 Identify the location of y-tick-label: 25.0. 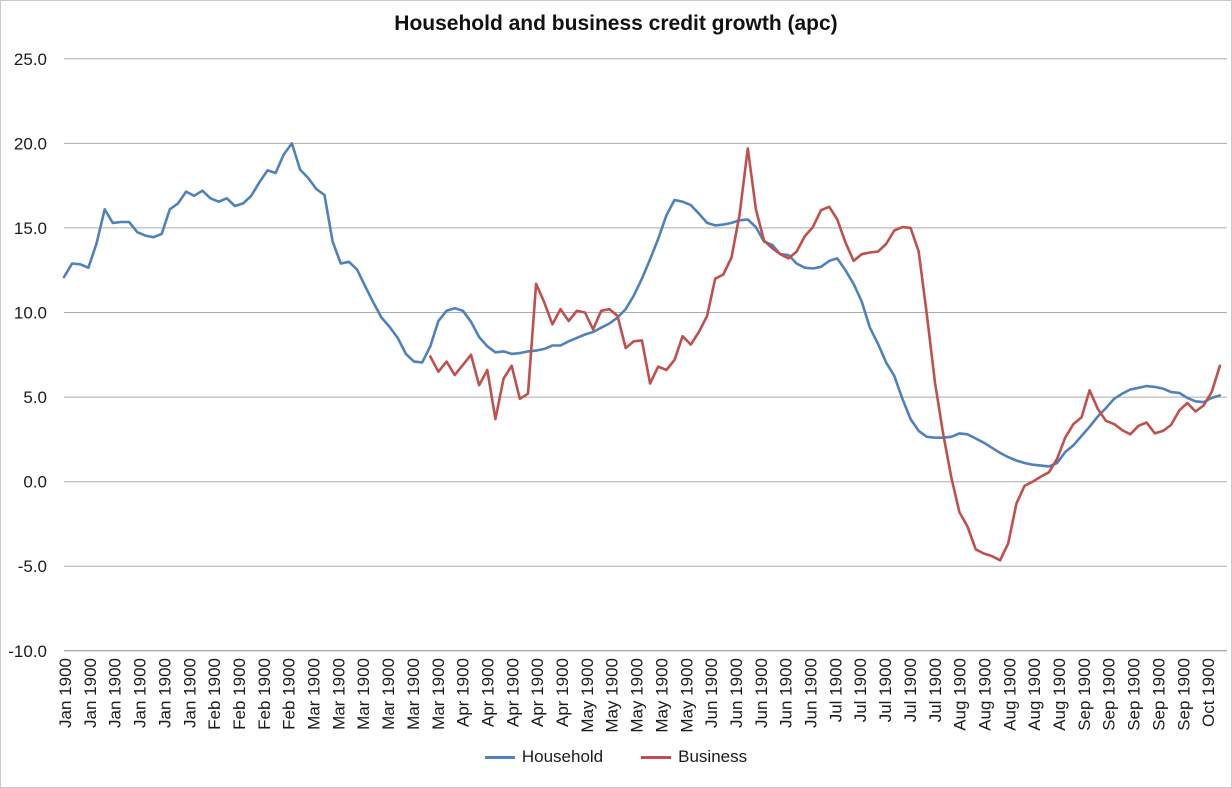
(30, 59).